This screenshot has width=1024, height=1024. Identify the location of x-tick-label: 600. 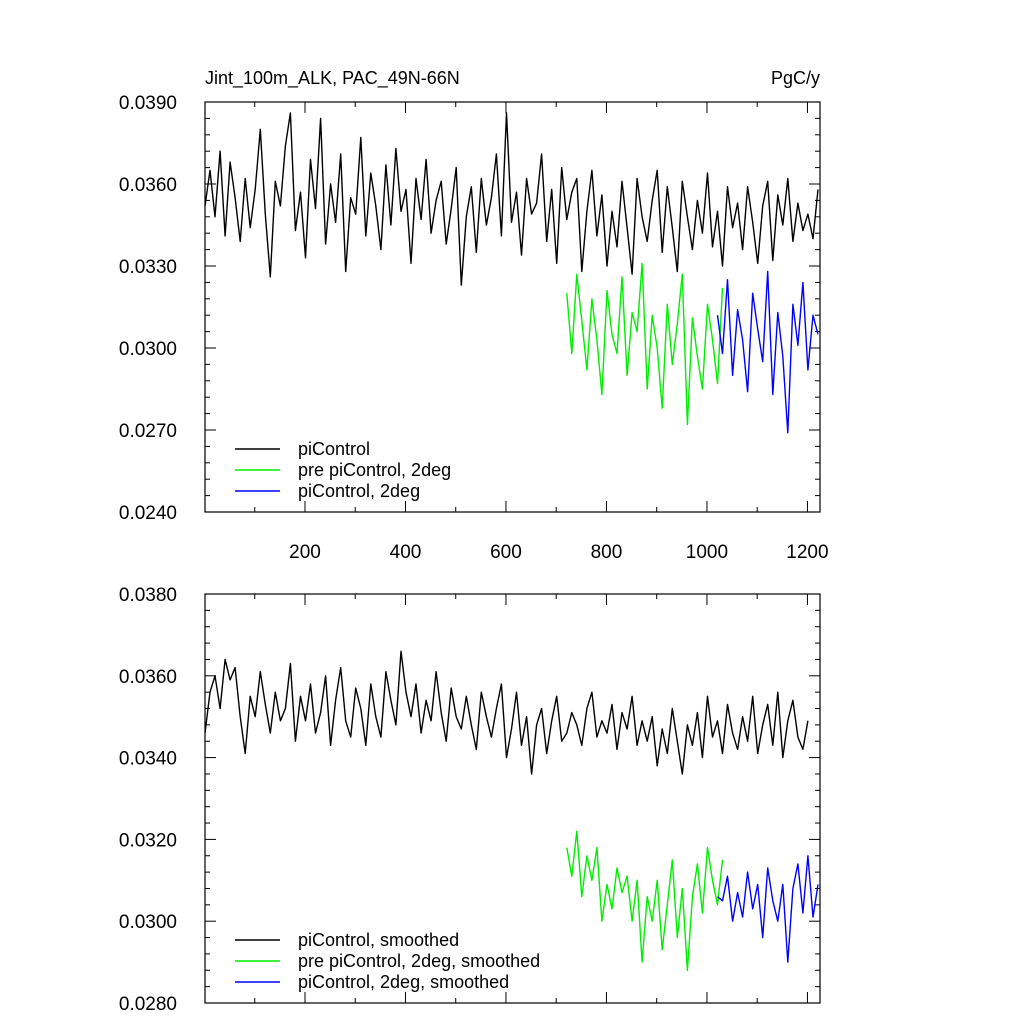
(506, 552).